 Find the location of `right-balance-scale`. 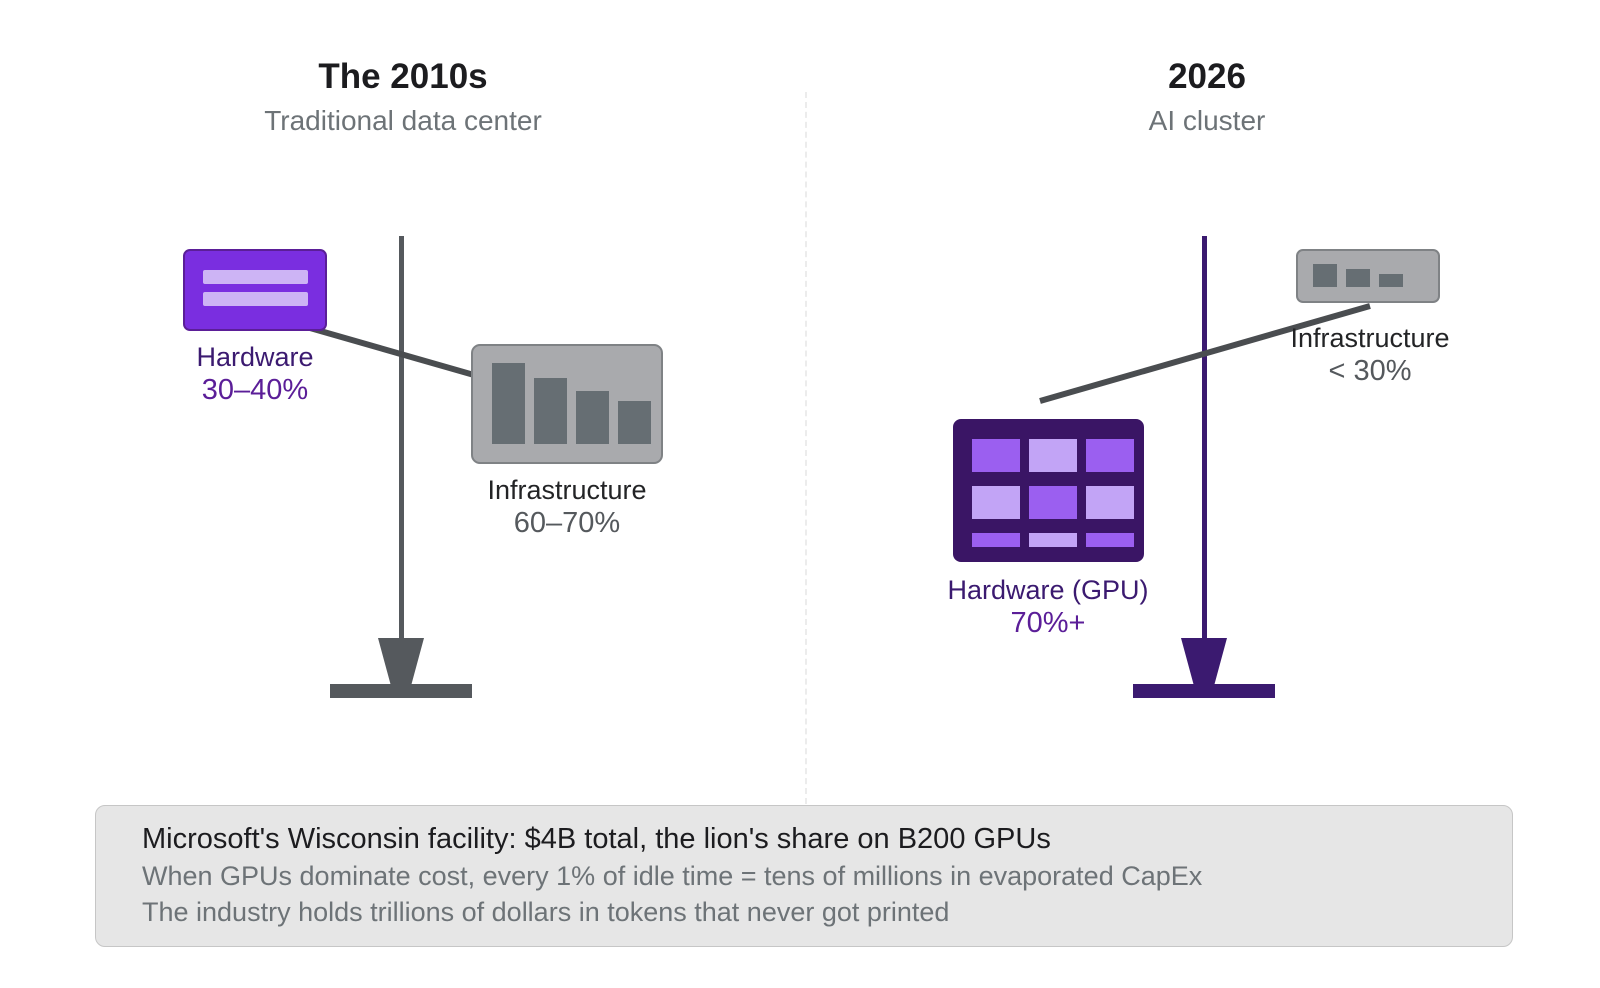

right-balance-scale is located at coordinates (1205, 467).